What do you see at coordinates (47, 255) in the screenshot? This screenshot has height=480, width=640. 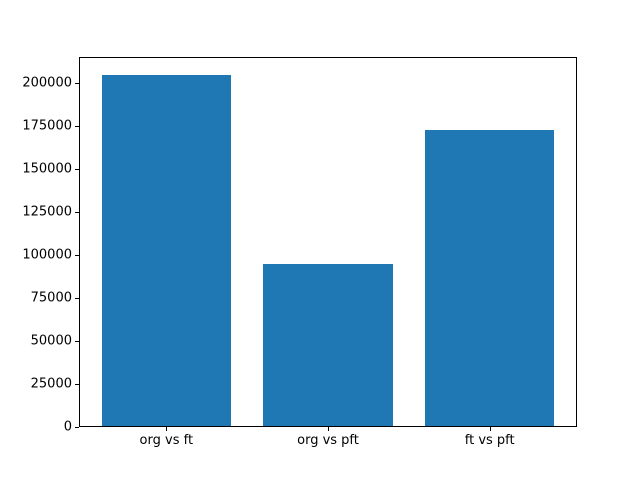 I see `y-tick-label: 100000` at bounding box center [47, 255].